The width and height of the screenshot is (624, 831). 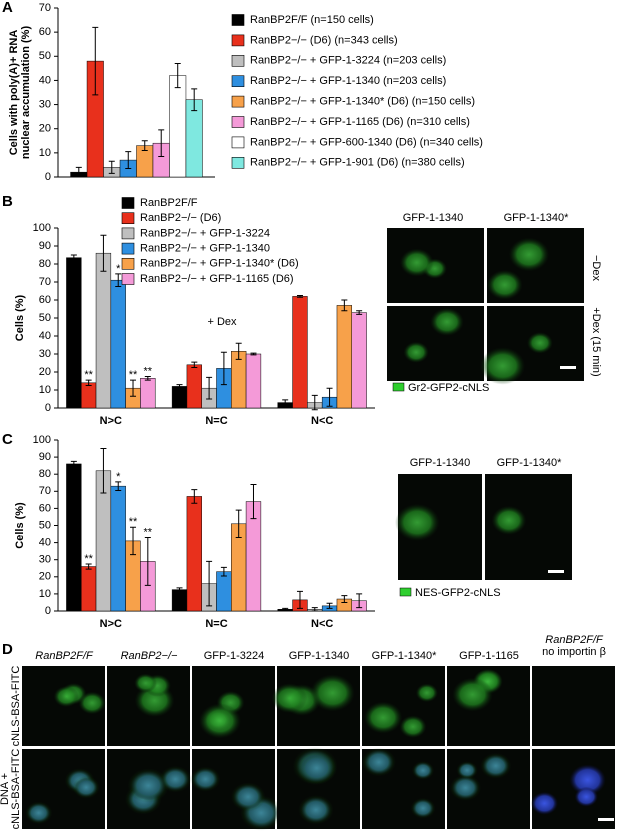 I want to click on y-tick-label: 70, so click(x=45, y=282).